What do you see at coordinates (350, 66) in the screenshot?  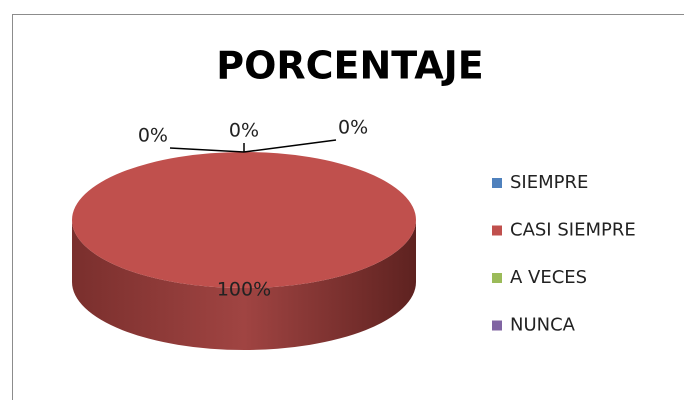 I see `chart-title: PORCENTAJE` at bounding box center [350, 66].